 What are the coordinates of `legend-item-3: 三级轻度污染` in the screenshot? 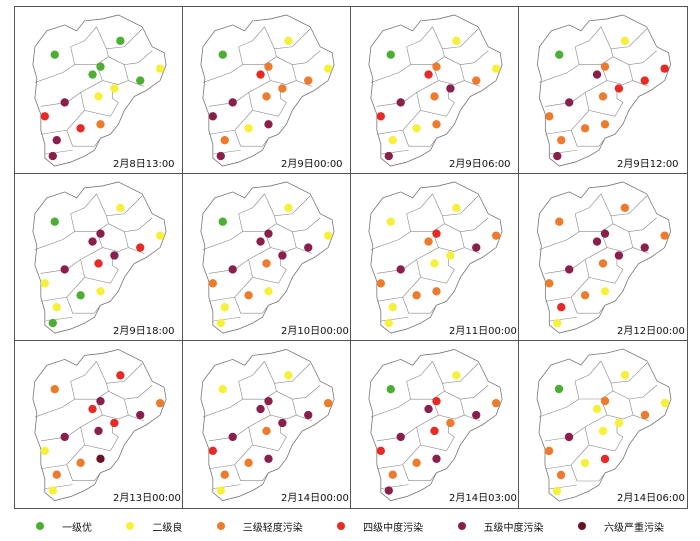 It's located at (259, 526).